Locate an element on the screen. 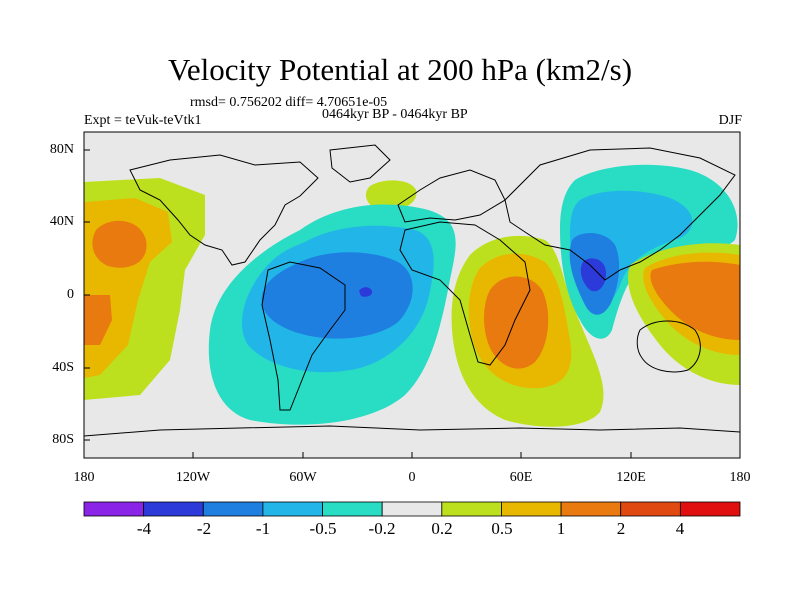 This screenshot has height=600, width=800. colorbar is located at coordinates (412, 509).